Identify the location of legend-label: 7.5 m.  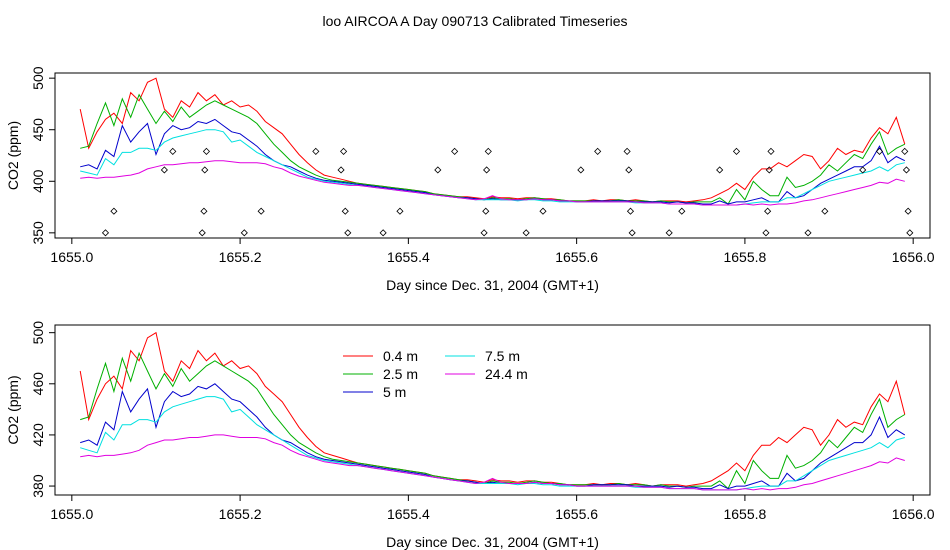
(502, 356).